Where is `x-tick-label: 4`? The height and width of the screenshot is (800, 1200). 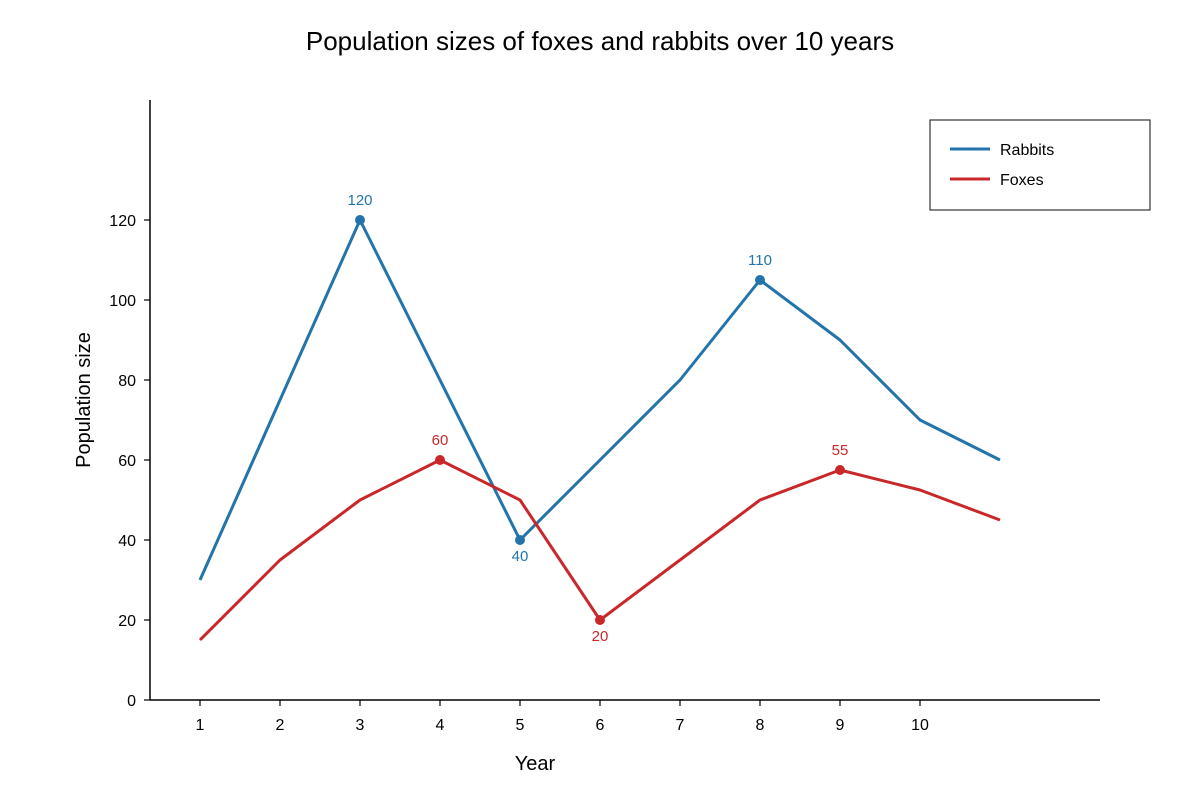
x-tick-label: 4 is located at coordinates (440, 725).